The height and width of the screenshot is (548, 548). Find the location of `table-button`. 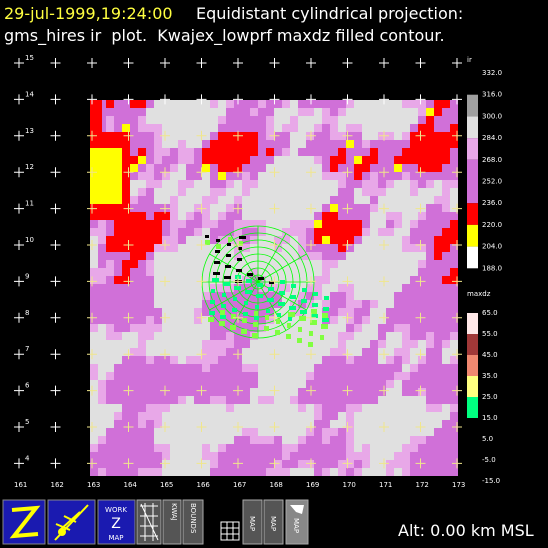

table-button is located at coordinates (230, 531).